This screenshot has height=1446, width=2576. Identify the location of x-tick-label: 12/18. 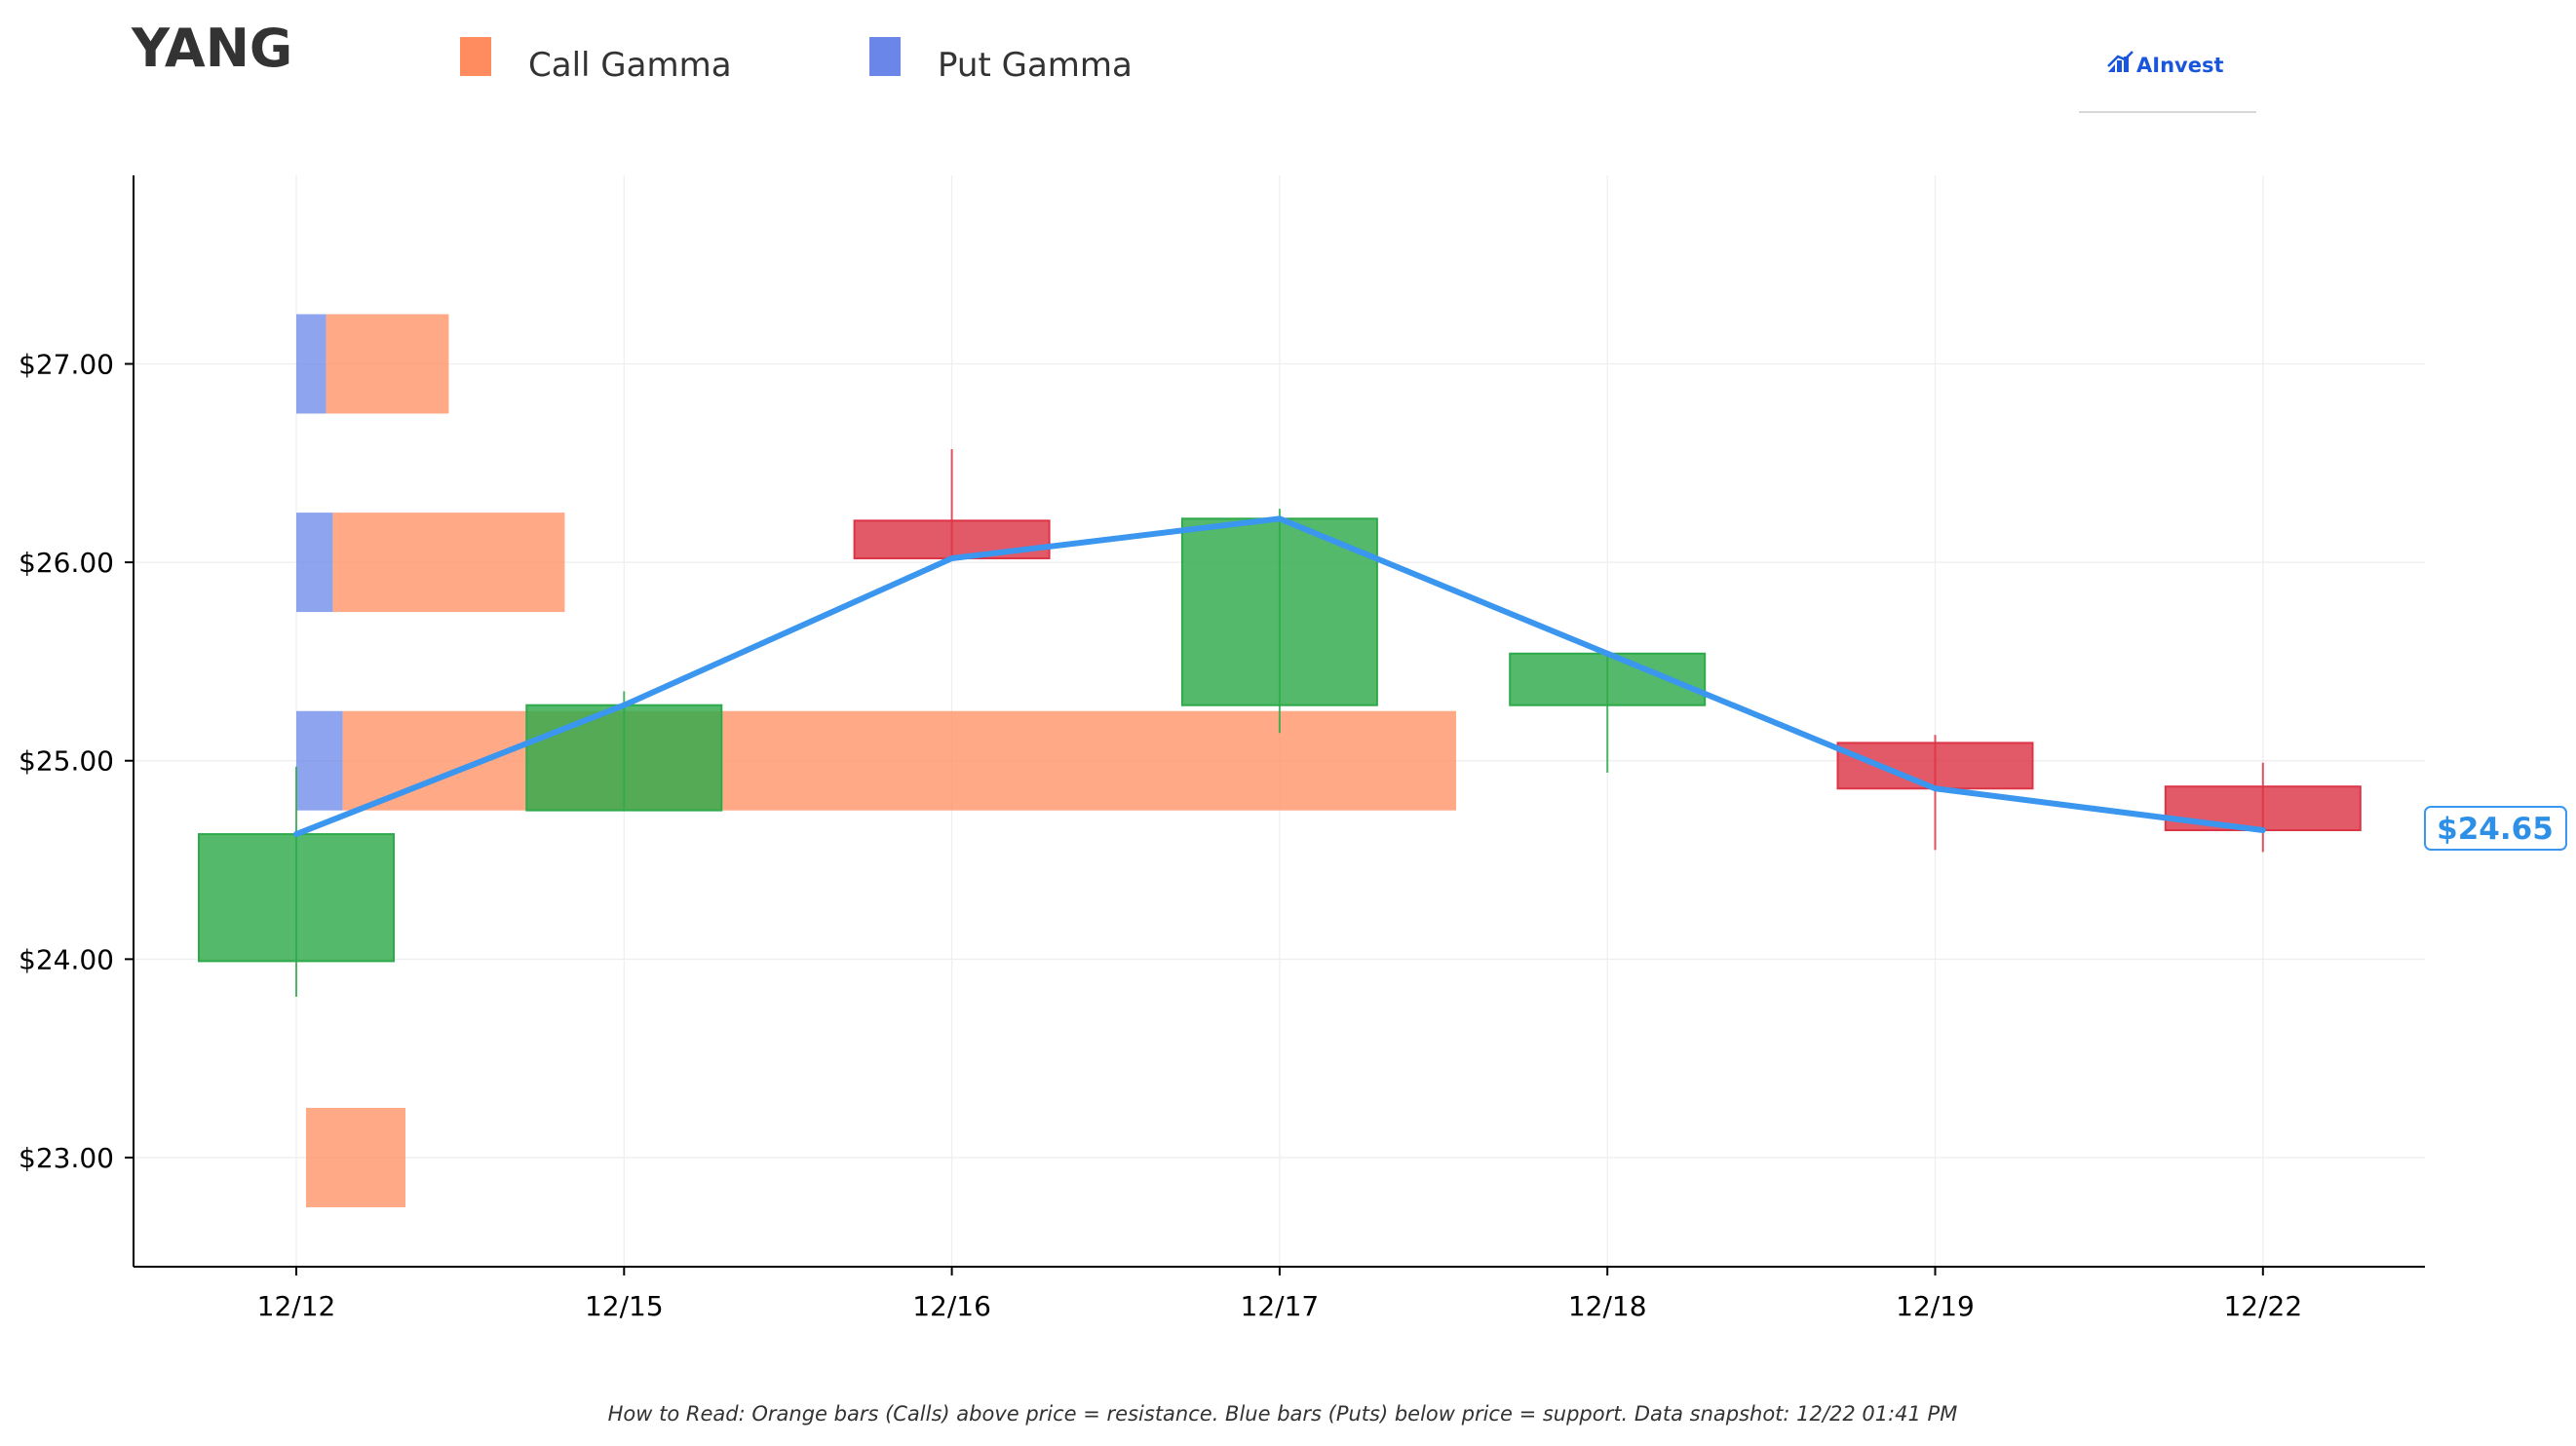
(1607, 1306).